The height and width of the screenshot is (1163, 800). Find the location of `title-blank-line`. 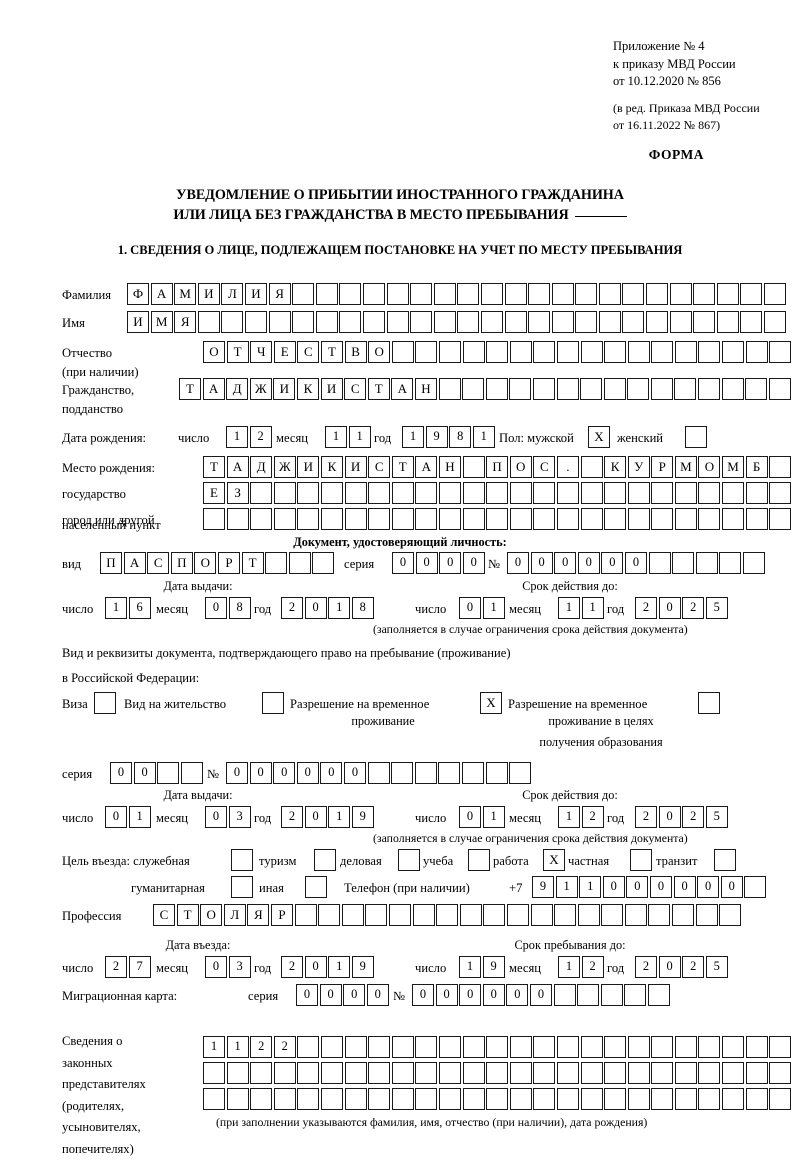

title-blank-line is located at coordinates (600, 216).